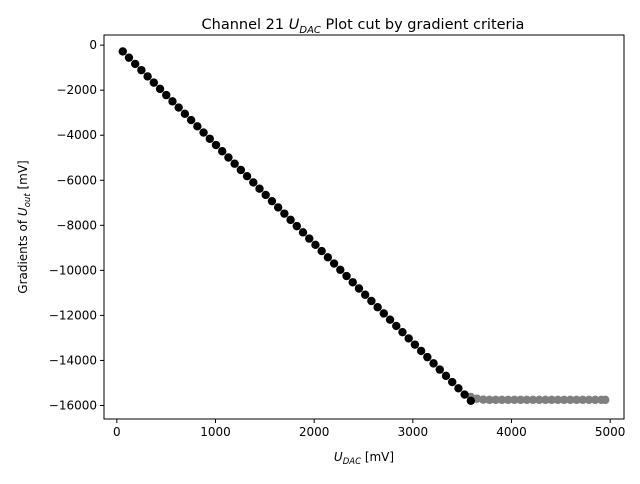 This screenshot has width=640, height=484. I want to click on y-tick-label: −2000, so click(76, 90).